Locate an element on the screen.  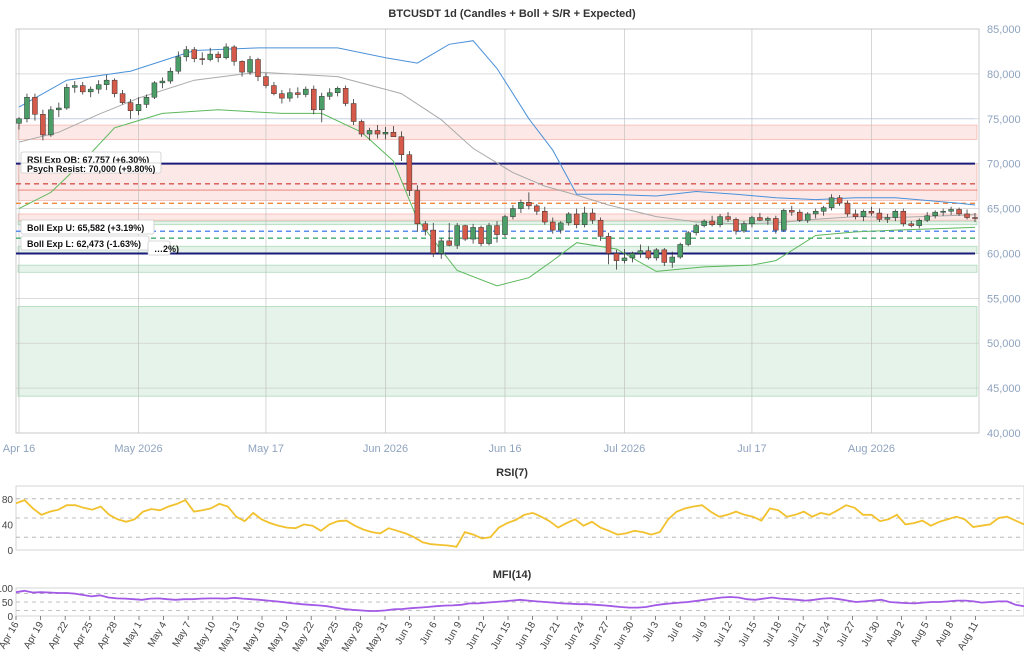
date-tick-label: May 13 is located at coordinates (230, 637).